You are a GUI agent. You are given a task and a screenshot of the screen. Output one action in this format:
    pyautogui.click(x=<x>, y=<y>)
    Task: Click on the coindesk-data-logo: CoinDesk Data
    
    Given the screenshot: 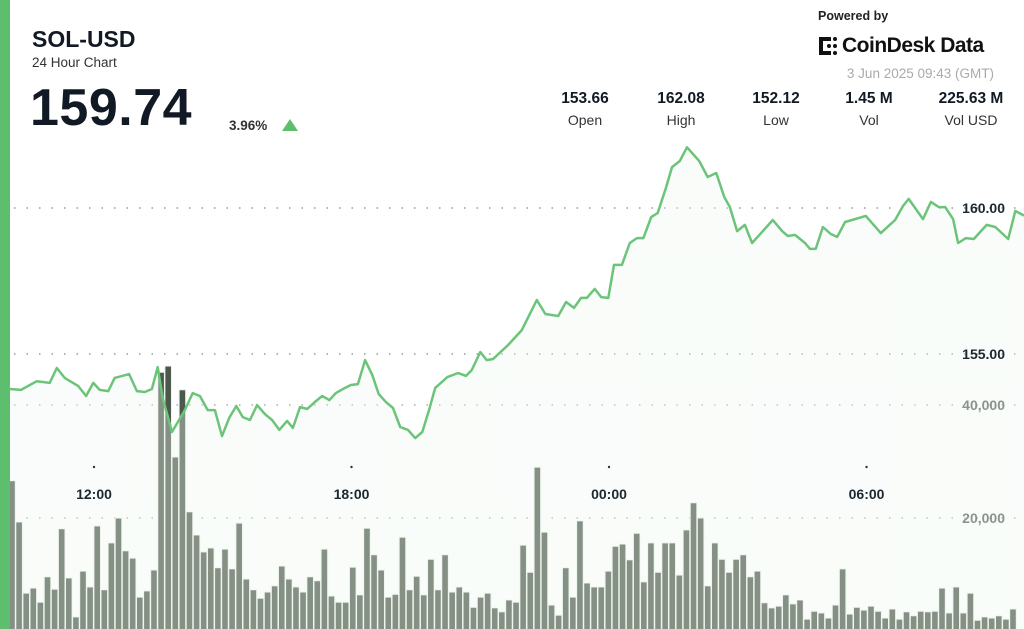 What is the action you would take?
    pyautogui.click(x=901, y=46)
    